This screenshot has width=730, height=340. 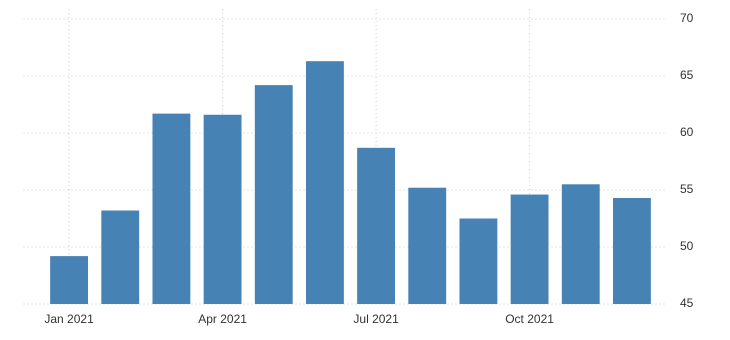 I want to click on x-tick-label: Jan 2021, so click(x=69, y=319).